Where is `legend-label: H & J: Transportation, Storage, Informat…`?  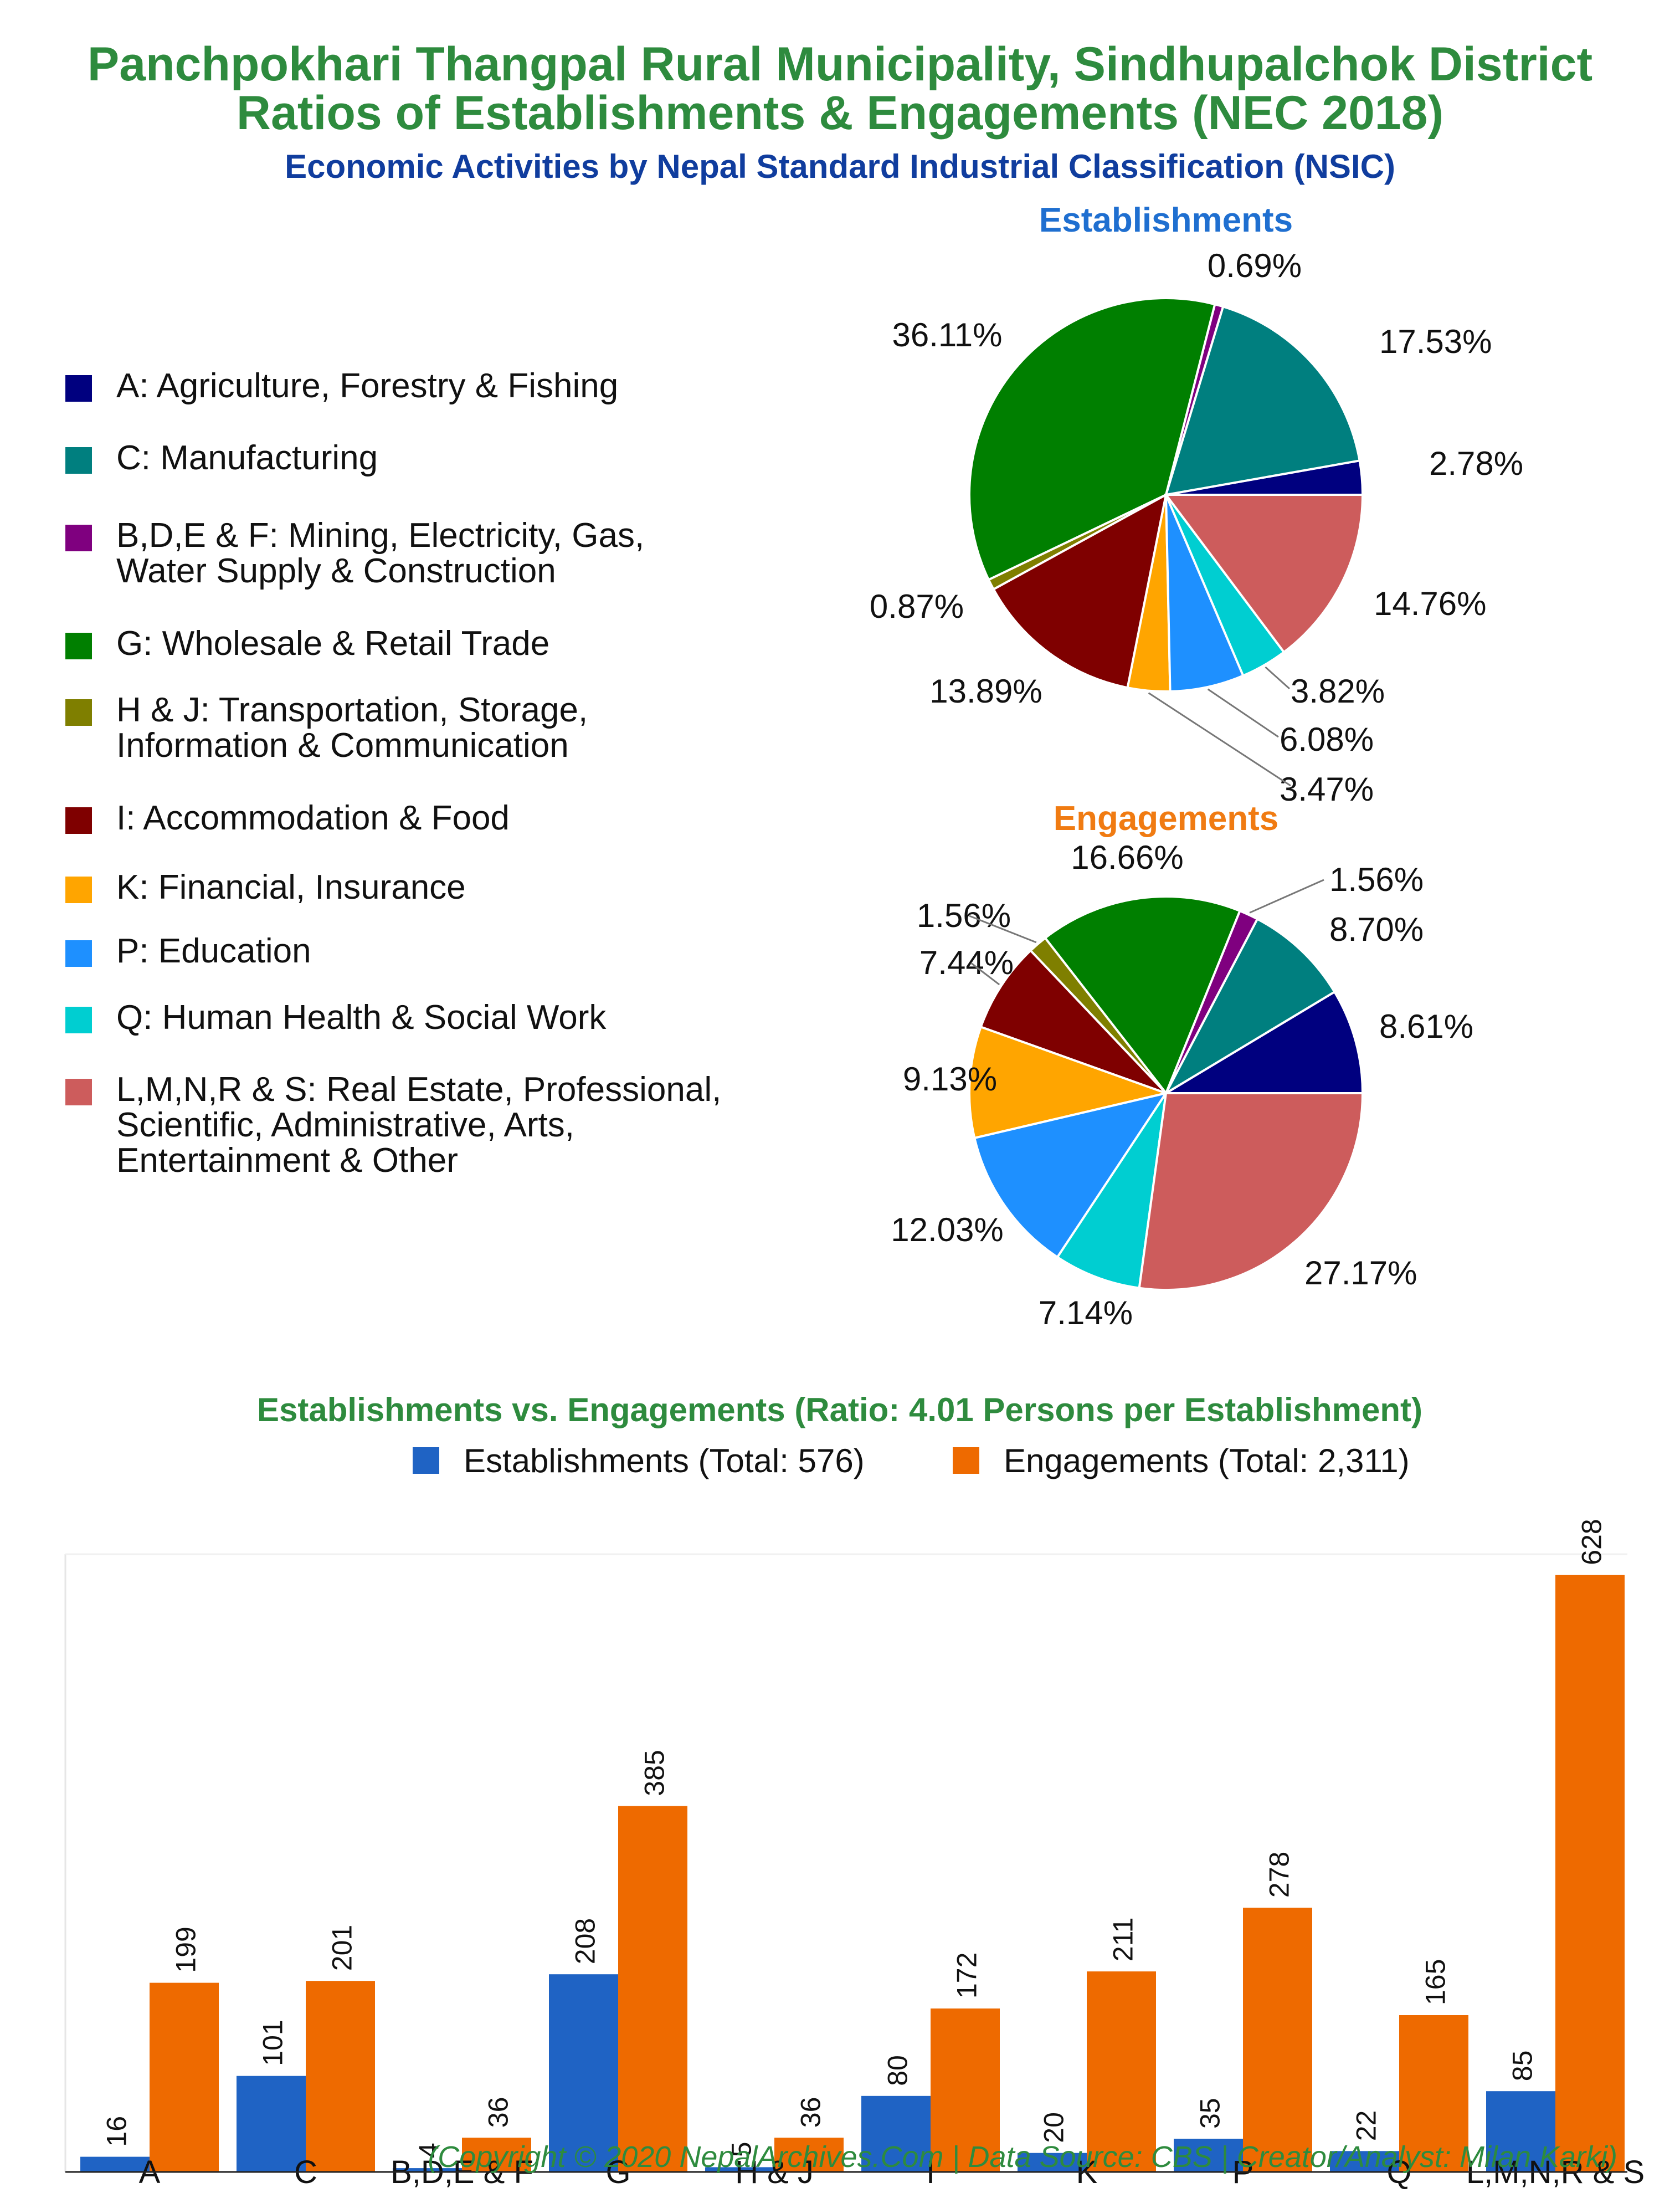
legend-label: H & J: Transportation, Storage, Informat… is located at coordinates (352, 728).